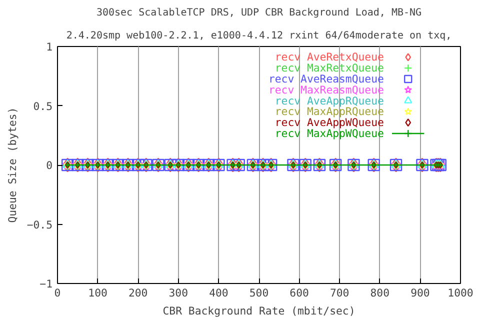 This screenshot has height=320, width=480. Describe the element at coordinates (329, 68) in the screenshot. I see `legend-label: recv MaxRetxQueue` at that location.